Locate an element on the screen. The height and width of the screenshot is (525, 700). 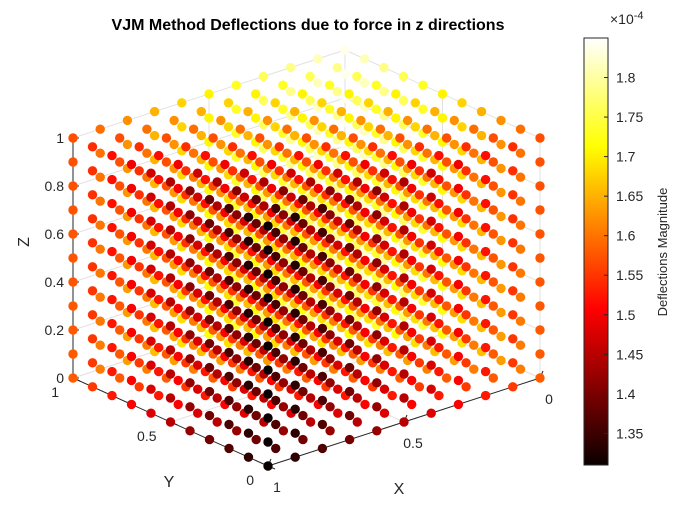
colorbar-ticks: 1.35 1.4 1.45 1.5 1.55 1.6 1.65 1.7 1.75 1.8 is located at coordinates (623, 255).